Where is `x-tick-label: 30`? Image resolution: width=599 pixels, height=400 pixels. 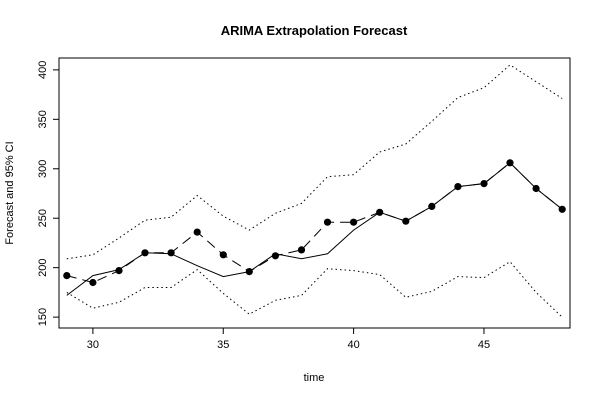 x-tick-label: 30 is located at coordinates (93, 345).